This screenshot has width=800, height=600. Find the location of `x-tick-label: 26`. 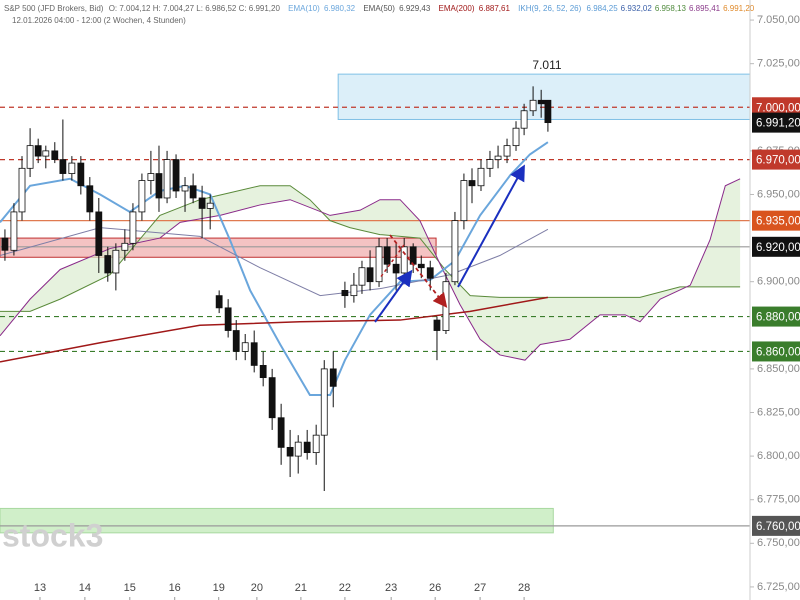

x-tick-label: 26 is located at coordinates (435, 588).